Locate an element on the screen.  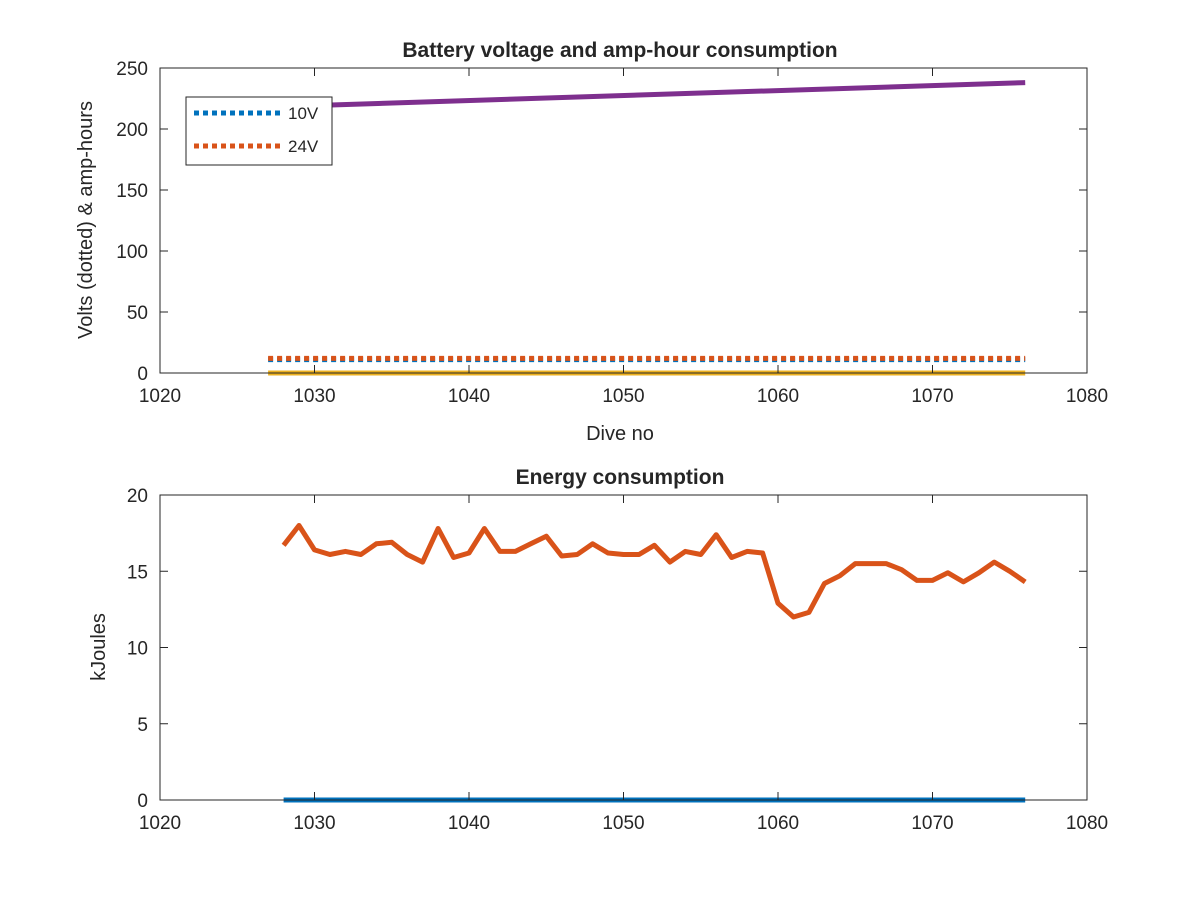
x-axis-label: Dive no is located at coordinates (620, 434).